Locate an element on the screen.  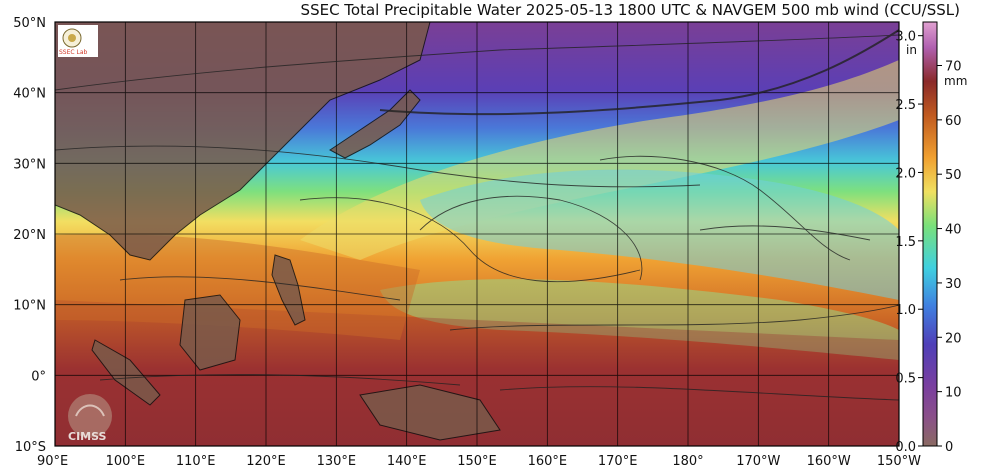
colorbar-inch-label: 2.0 is located at coordinates (905, 173).